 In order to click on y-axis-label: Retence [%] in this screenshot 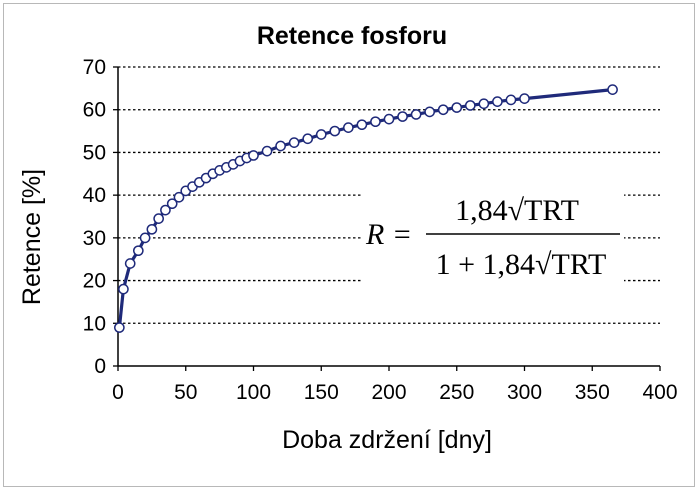, I will do `click(32, 237)`.